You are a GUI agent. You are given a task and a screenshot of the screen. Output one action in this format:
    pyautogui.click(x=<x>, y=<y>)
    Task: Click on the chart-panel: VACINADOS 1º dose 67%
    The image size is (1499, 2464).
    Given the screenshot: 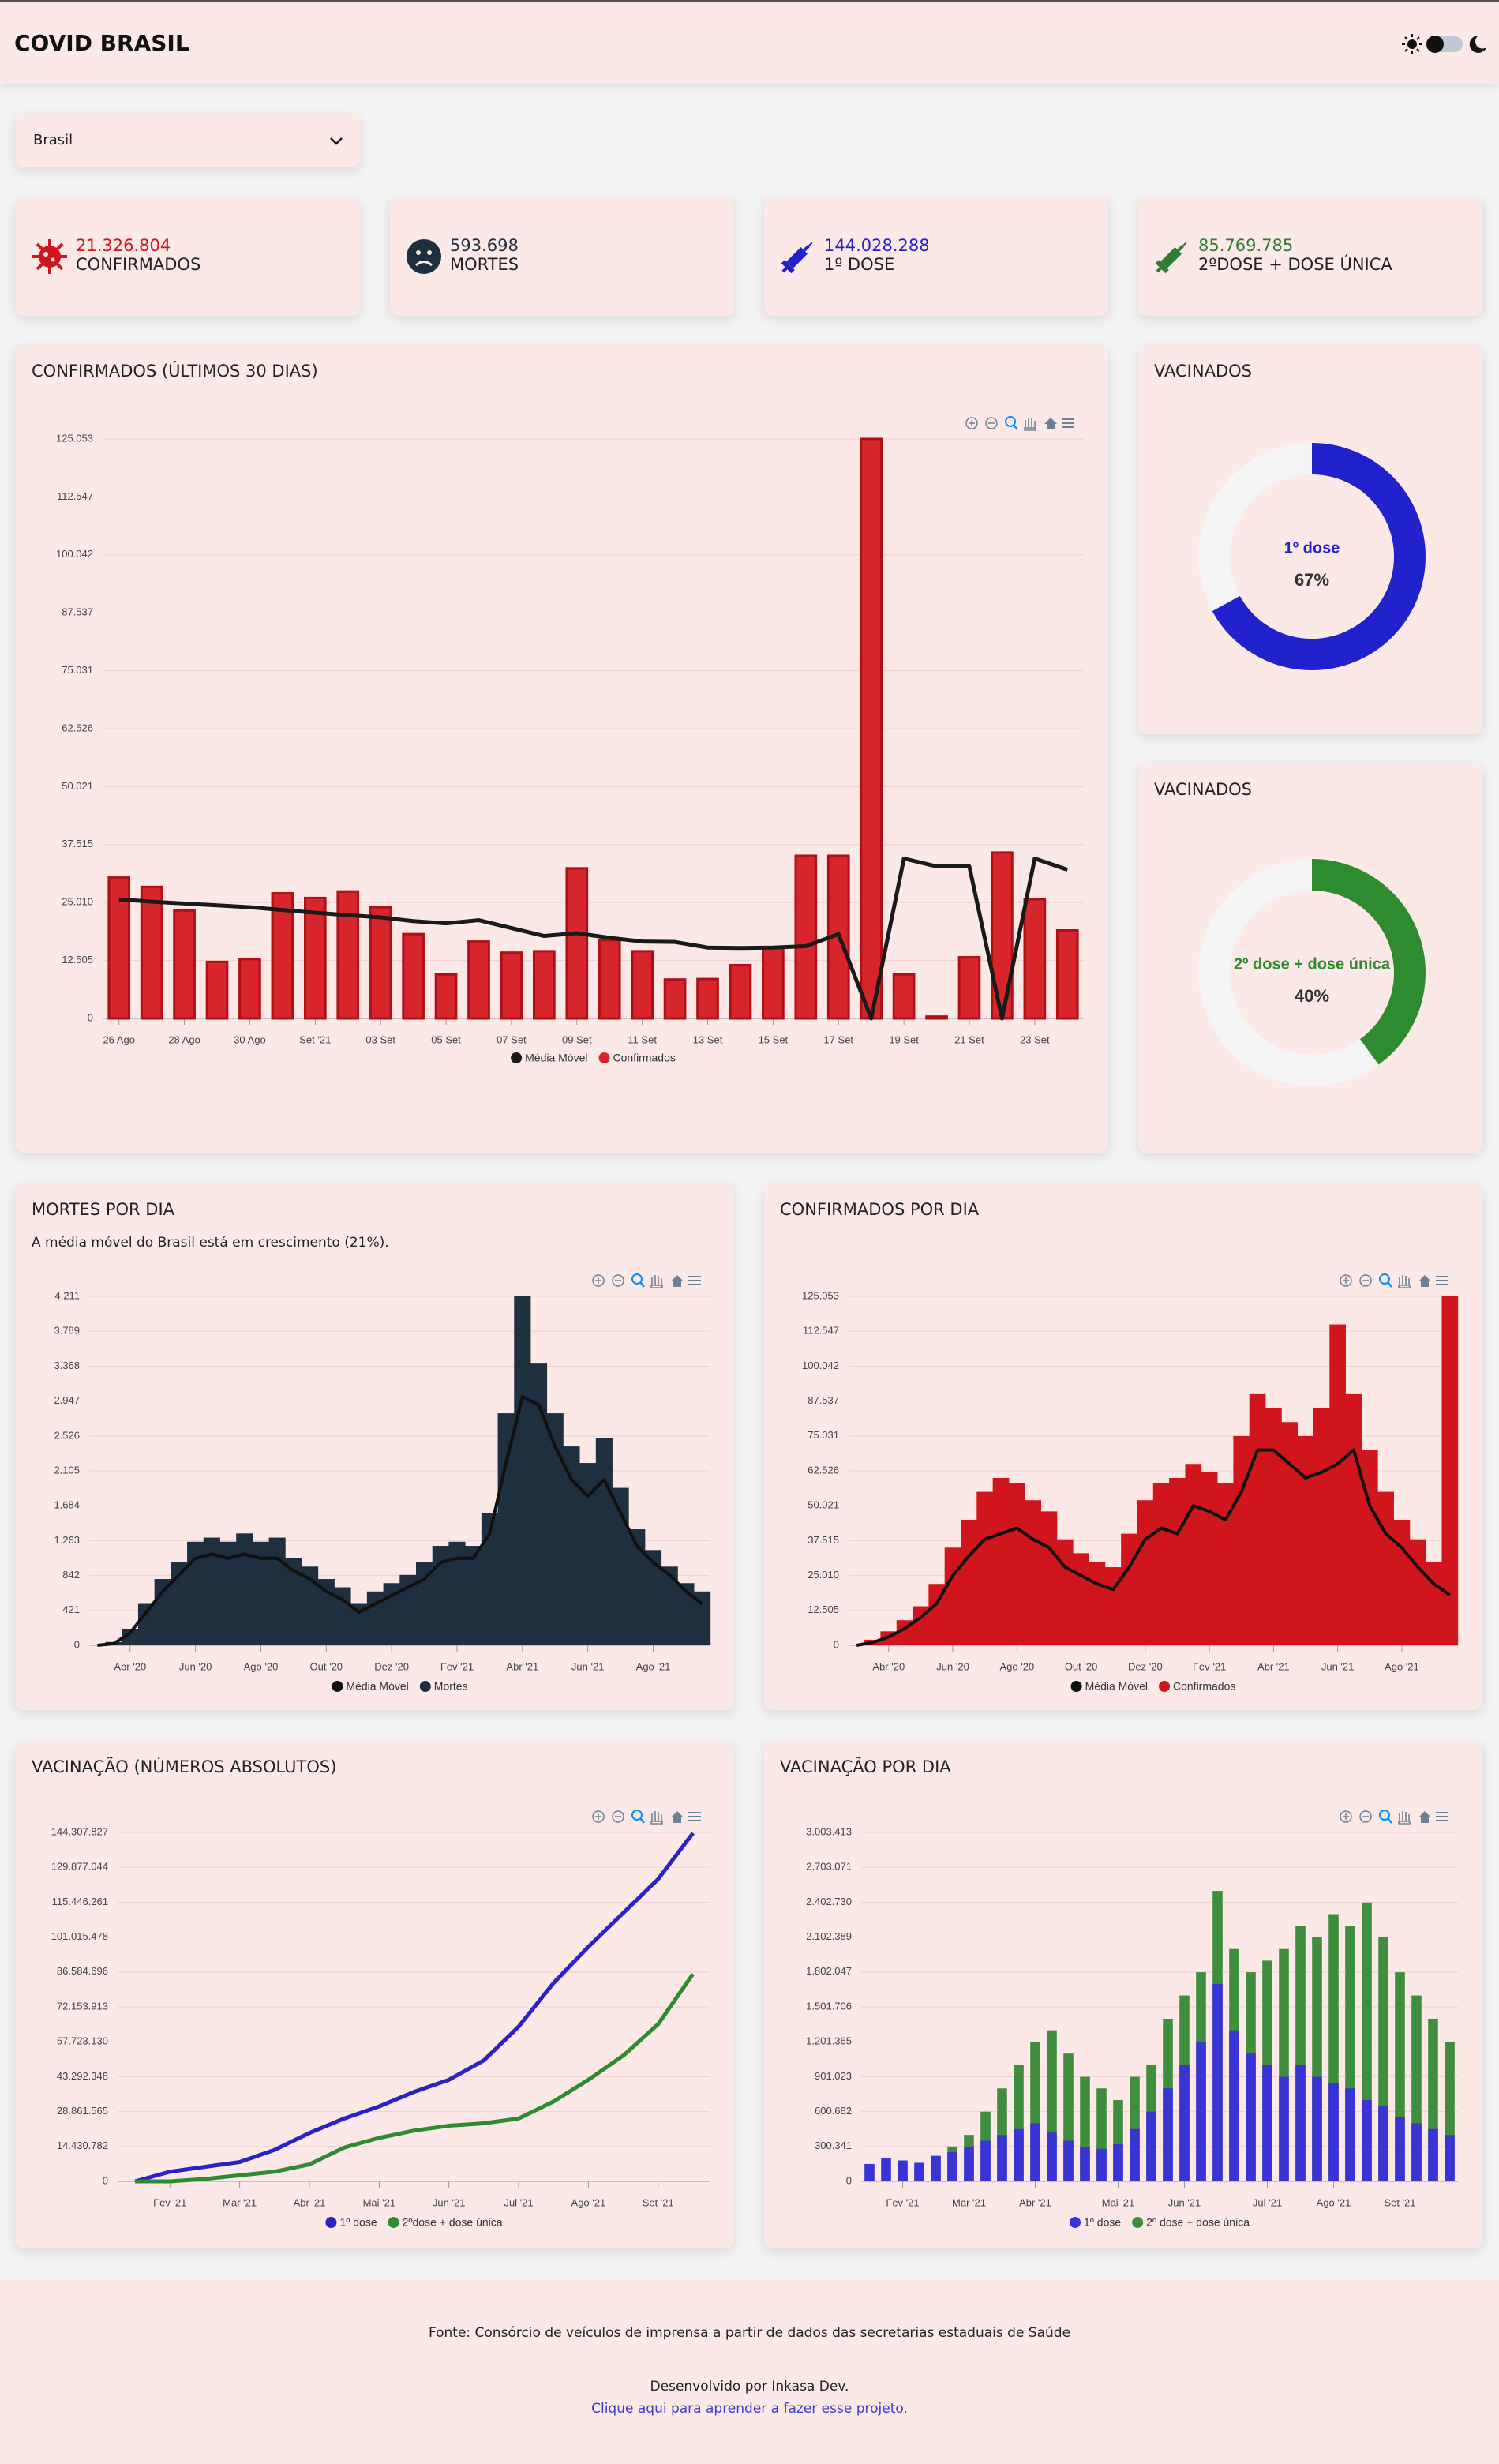 What is the action you would take?
    pyautogui.click(x=1310, y=540)
    